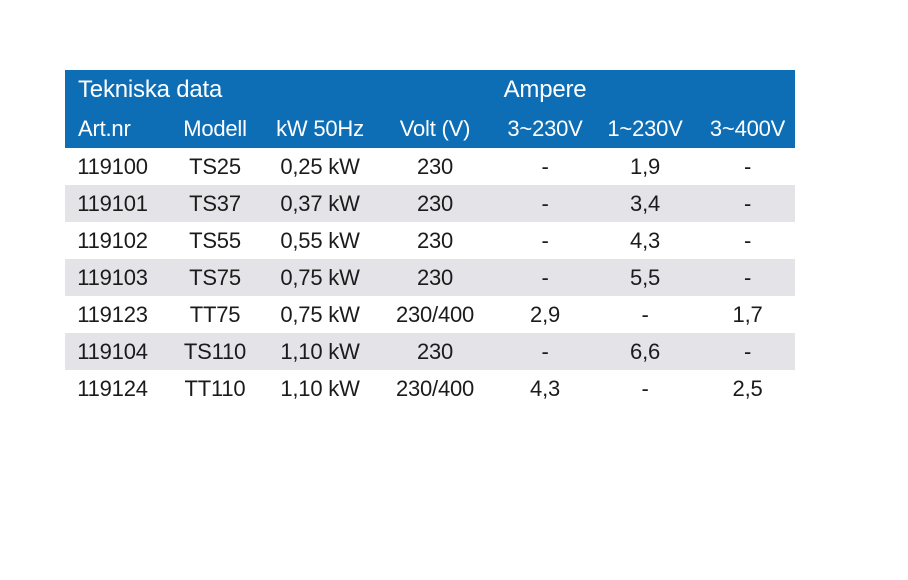 Image resolution: width=908 pixels, height=580 pixels. What do you see at coordinates (545, 314) in the screenshot?
I see `table-cell: 2,9` at bounding box center [545, 314].